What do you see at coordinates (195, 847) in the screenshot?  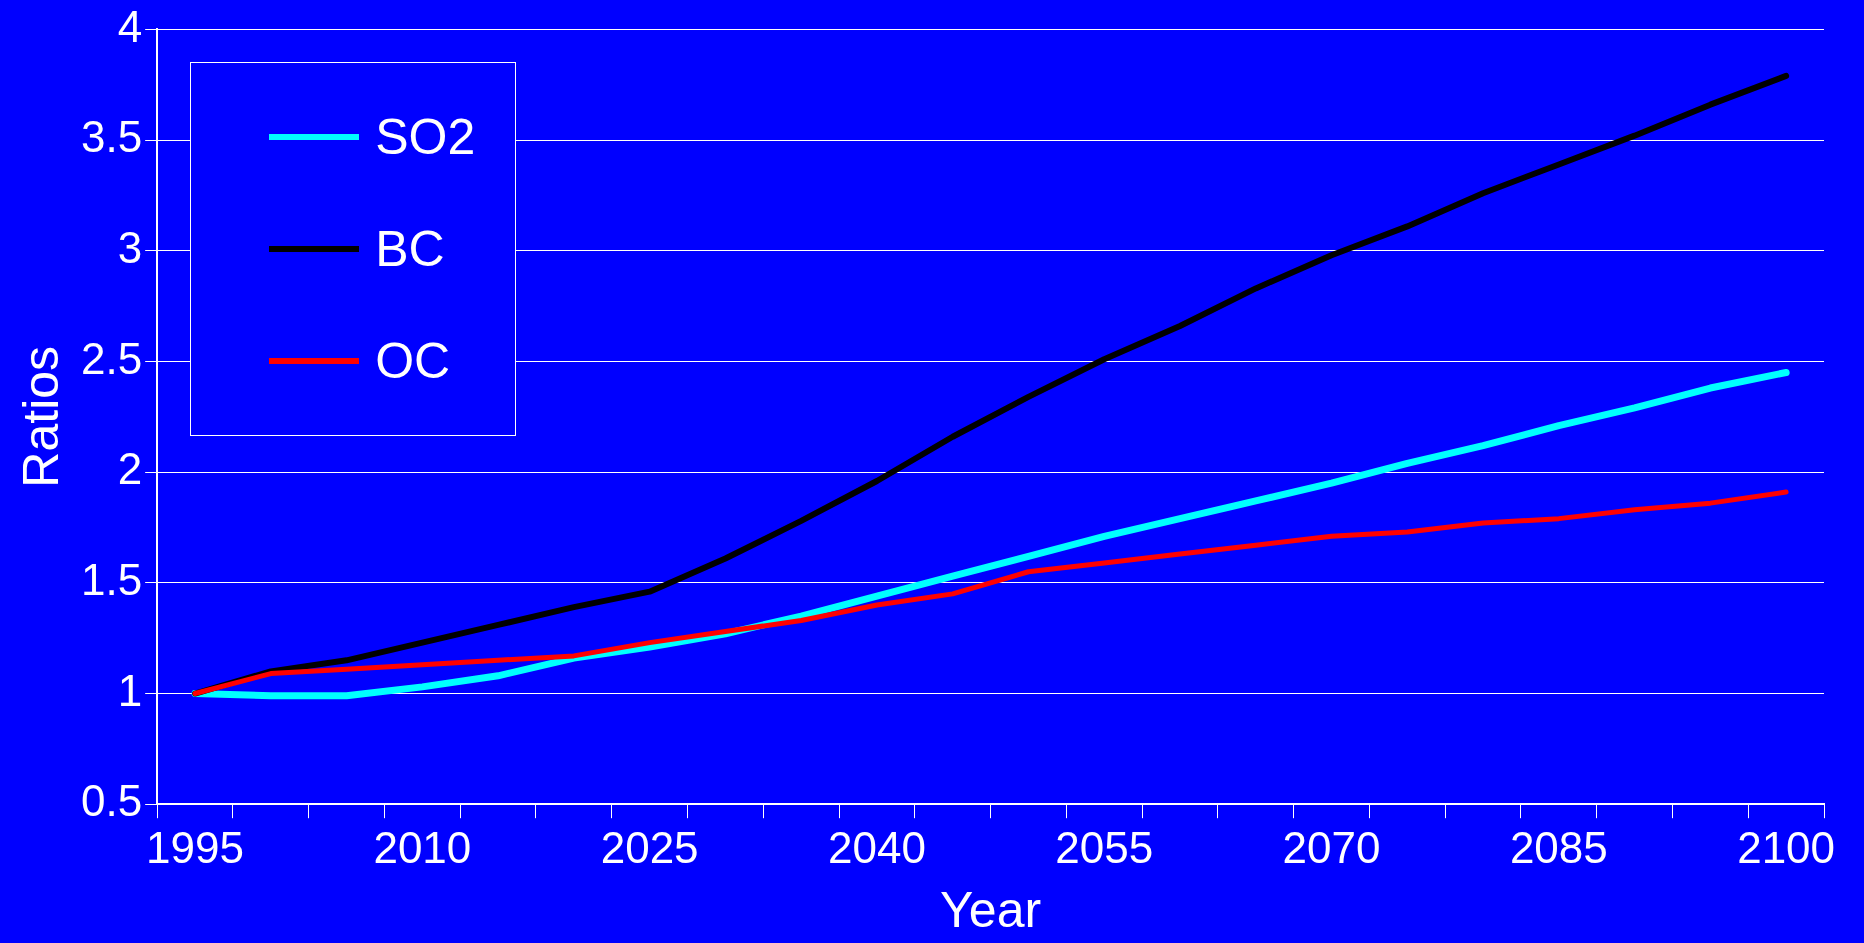 I see `x-tick-label: 1995` at bounding box center [195, 847].